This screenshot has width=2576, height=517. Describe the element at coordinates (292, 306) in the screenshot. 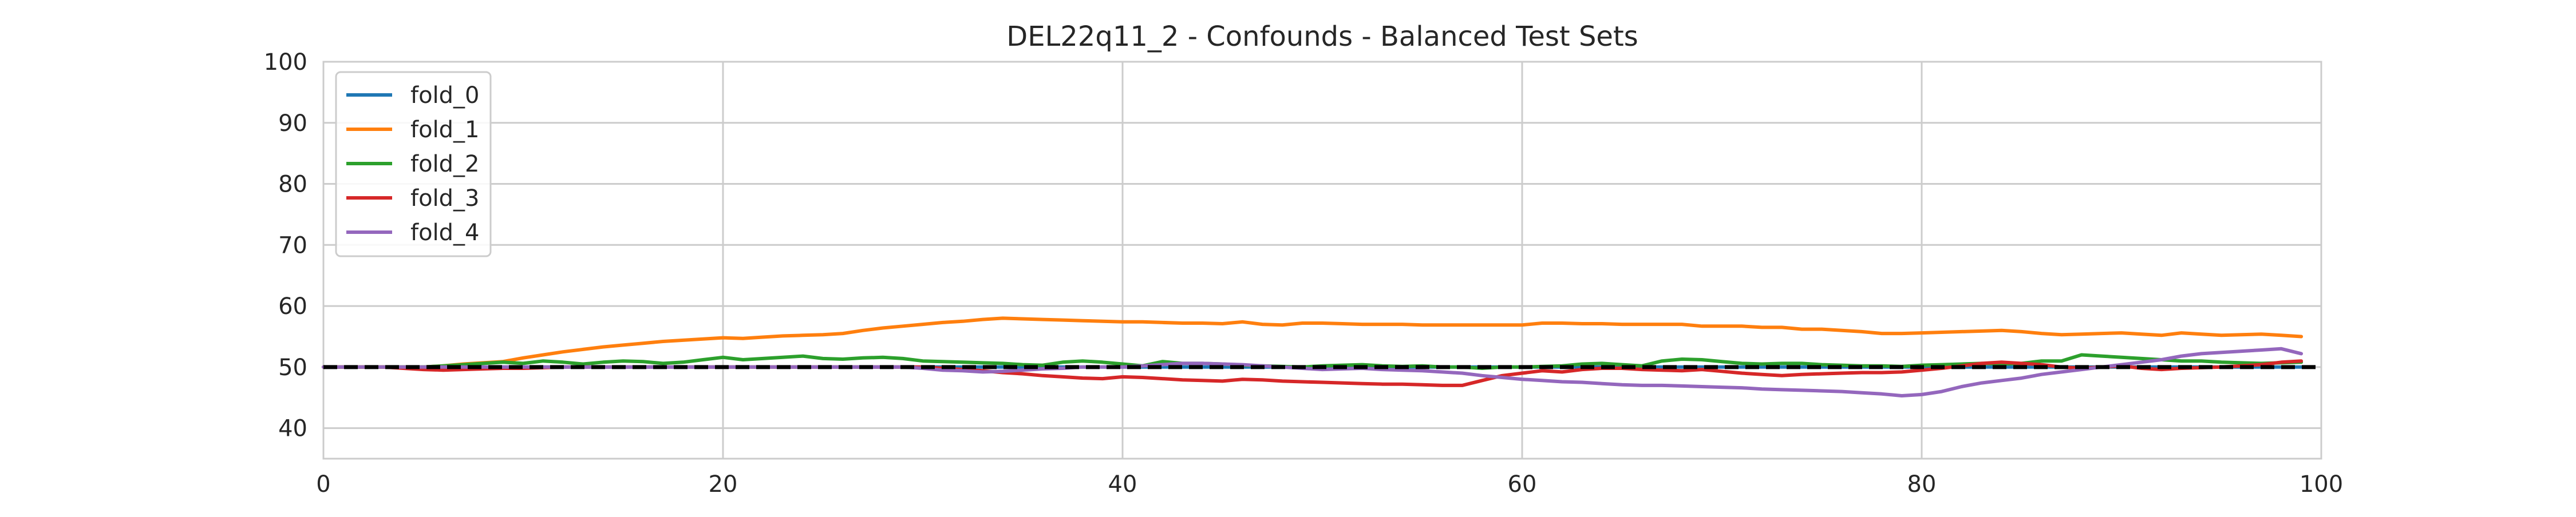

I see `y-tick-label: 60` at that location.